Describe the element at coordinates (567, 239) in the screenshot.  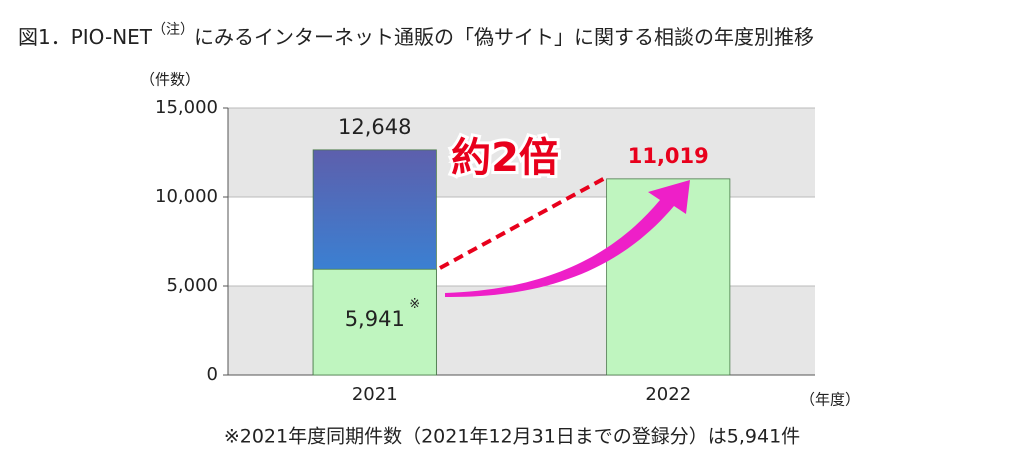
I see `arrow` at that location.